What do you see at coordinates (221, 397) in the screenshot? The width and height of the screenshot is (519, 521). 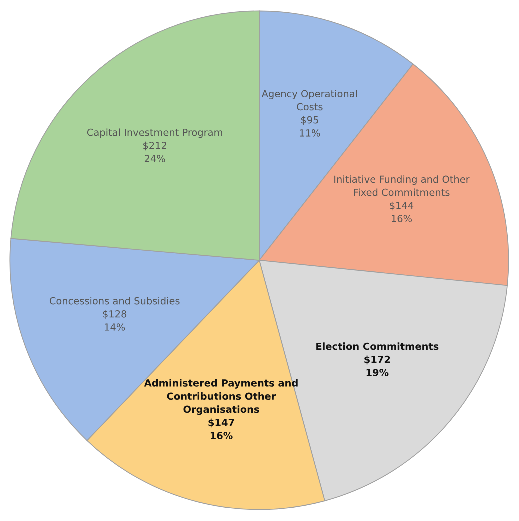 I see `slice-label: Administered Payments and Contributions Other Organisations` at bounding box center [221, 397].